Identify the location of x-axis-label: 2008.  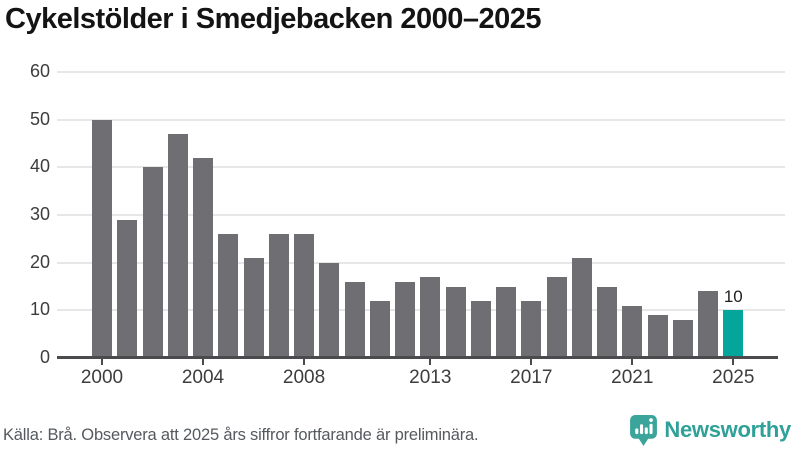
(304, 377).